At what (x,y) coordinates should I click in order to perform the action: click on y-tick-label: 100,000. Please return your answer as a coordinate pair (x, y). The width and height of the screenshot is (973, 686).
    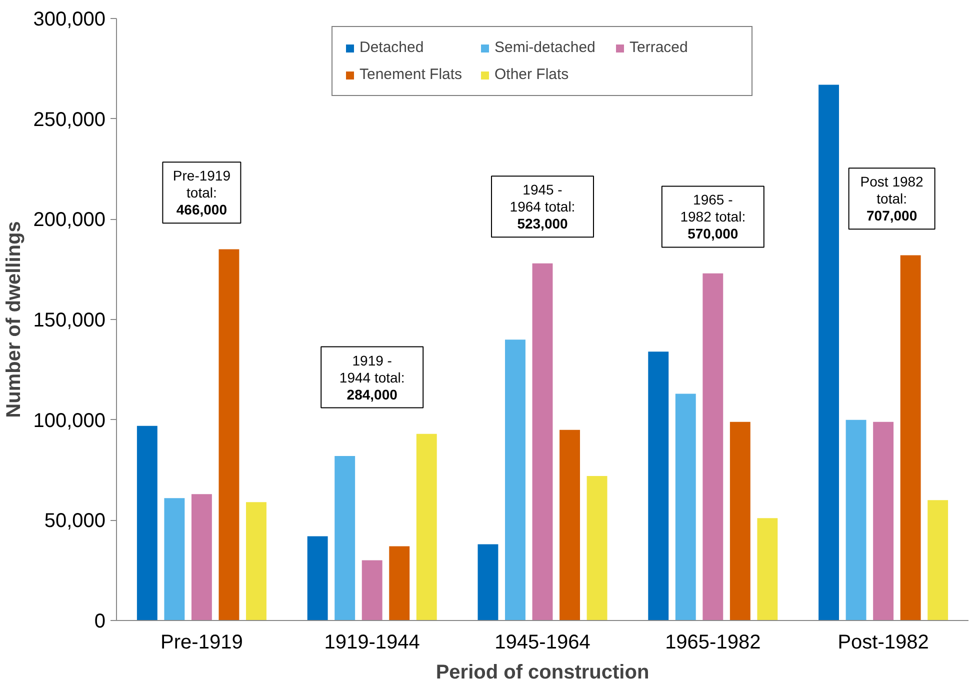
    Looking at the image, I should click on (69, 421).